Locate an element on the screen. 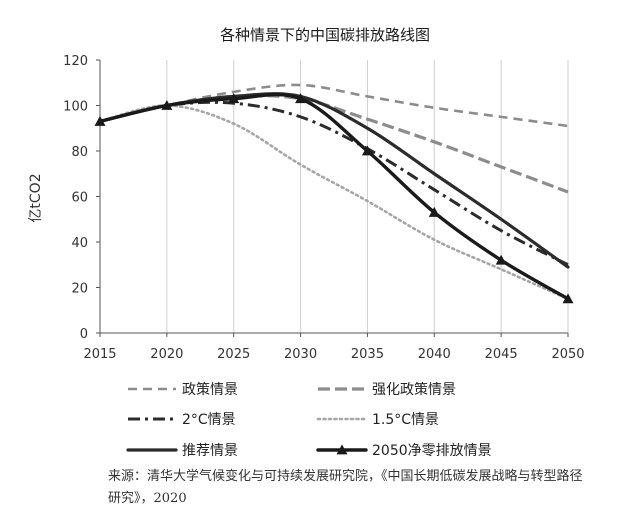 This screenshot has height=531, width=620. x-tick-label: 2030 is located at coordinates (300, 354).